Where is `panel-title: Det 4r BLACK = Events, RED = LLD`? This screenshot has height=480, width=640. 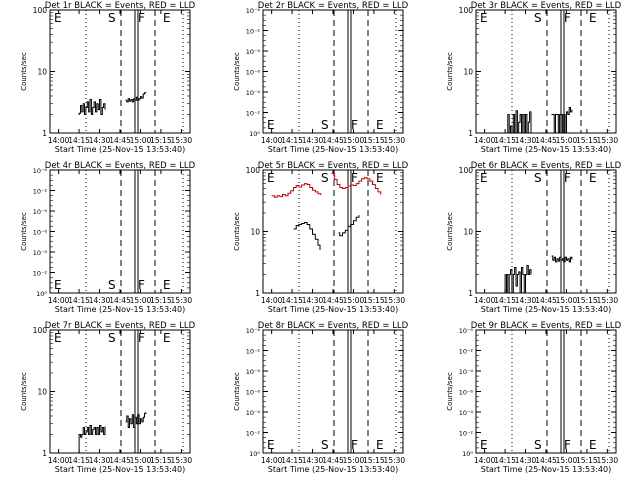
panel-title: Det 4r BLACK = Events, RED = LLD is located at coordinates (120, 166).